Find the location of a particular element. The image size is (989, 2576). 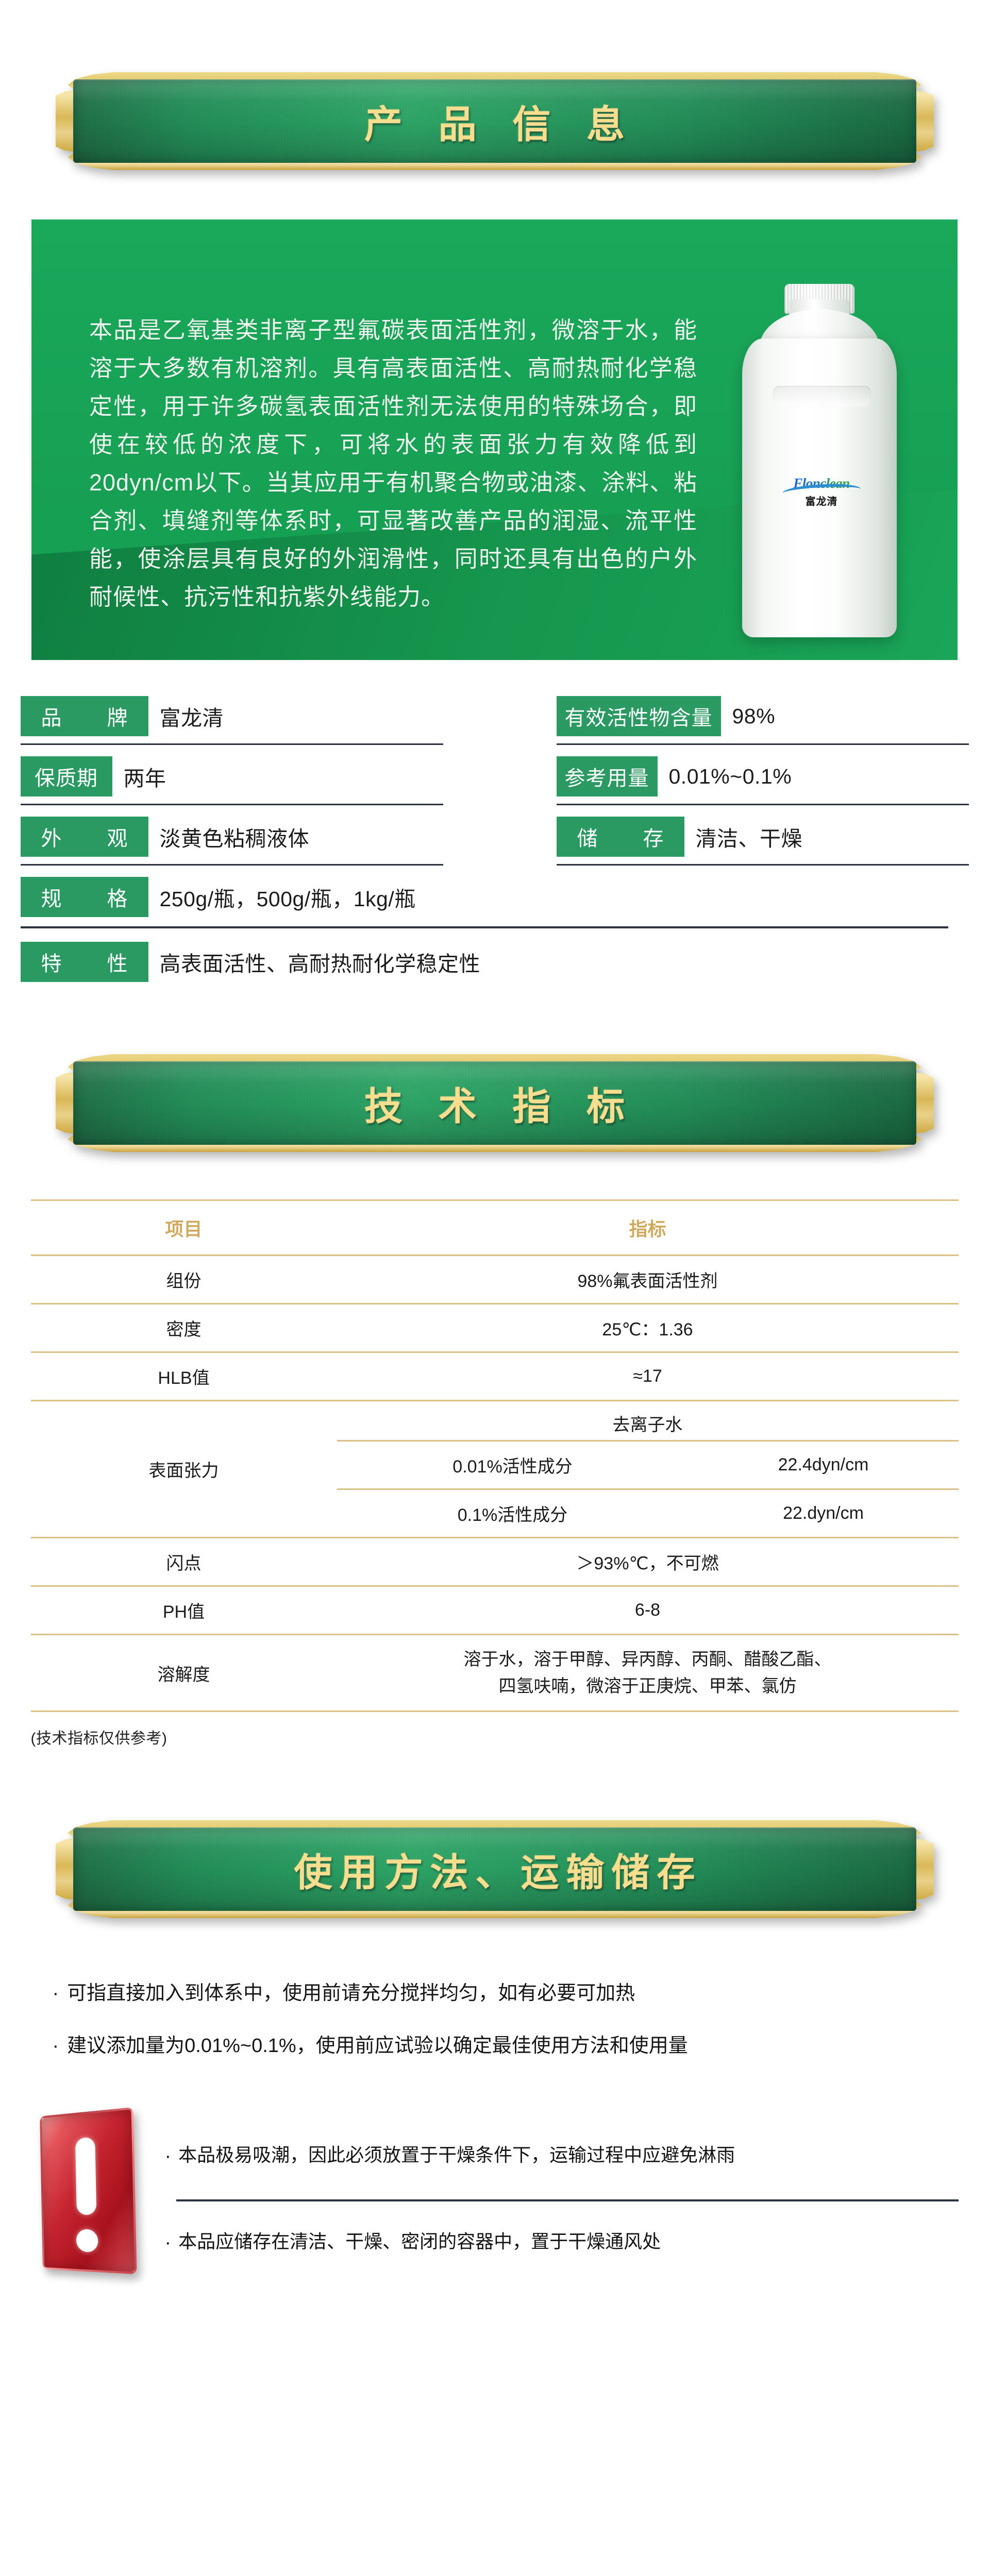

spacer-after-hero is located at coordinates (494, 671).